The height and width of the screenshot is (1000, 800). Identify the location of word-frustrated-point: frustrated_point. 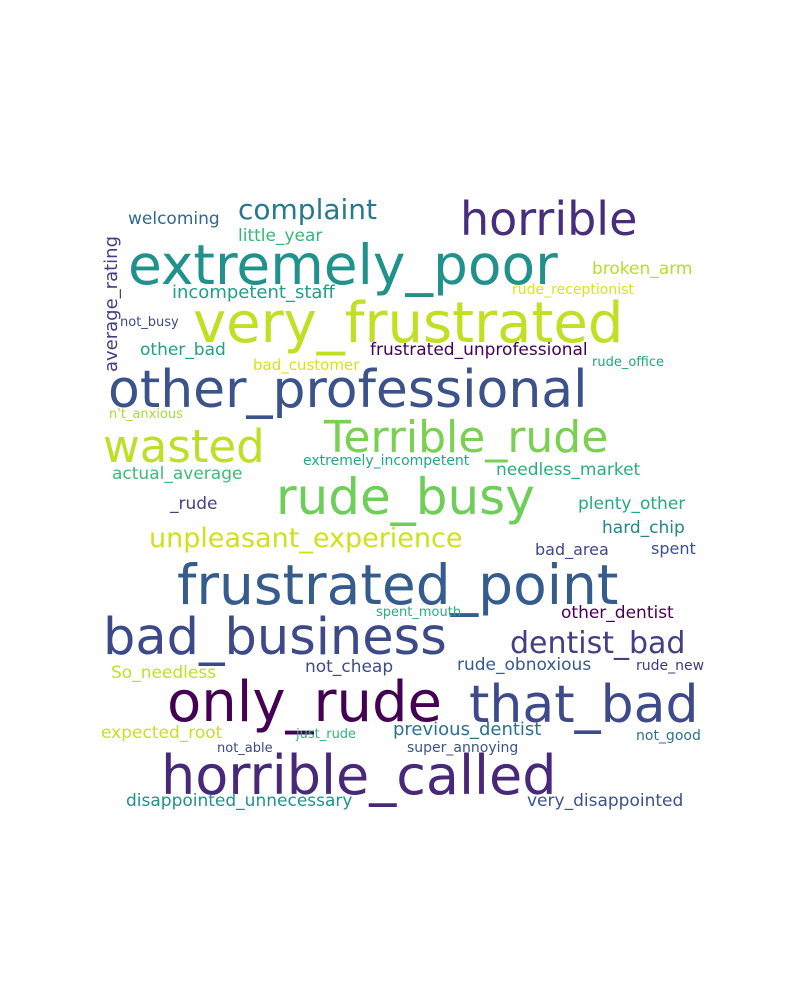
(398, 585).